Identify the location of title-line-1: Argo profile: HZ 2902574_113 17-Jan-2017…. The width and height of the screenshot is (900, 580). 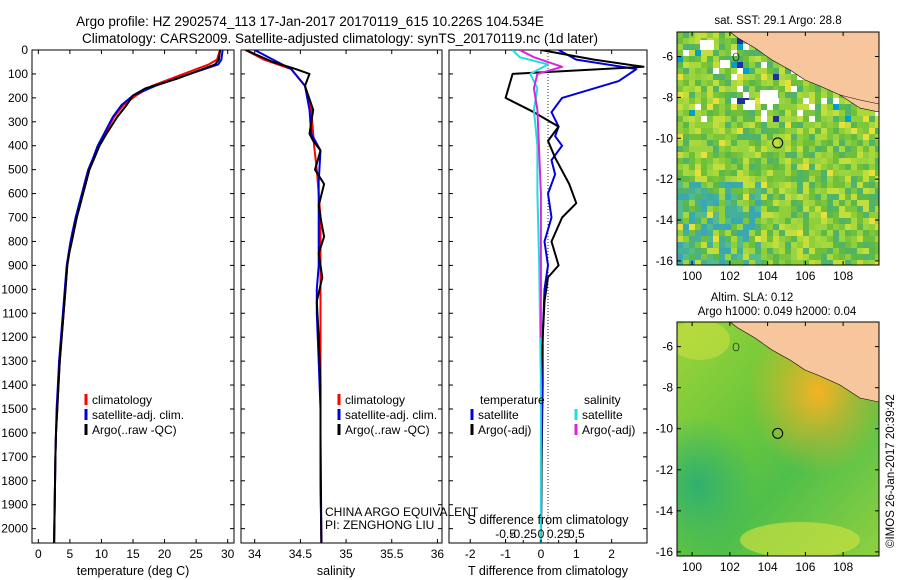
(310, 21).